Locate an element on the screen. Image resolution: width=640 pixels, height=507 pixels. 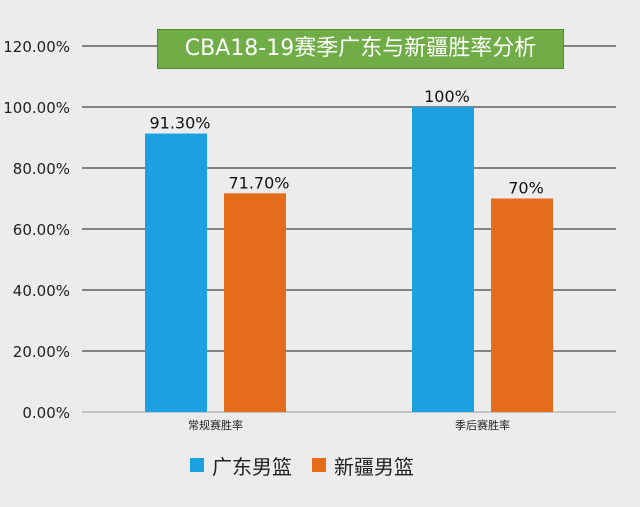
x-axis-ticks: 常规赛胜率 季后赛胜率 is located at coordinates (349, 425).